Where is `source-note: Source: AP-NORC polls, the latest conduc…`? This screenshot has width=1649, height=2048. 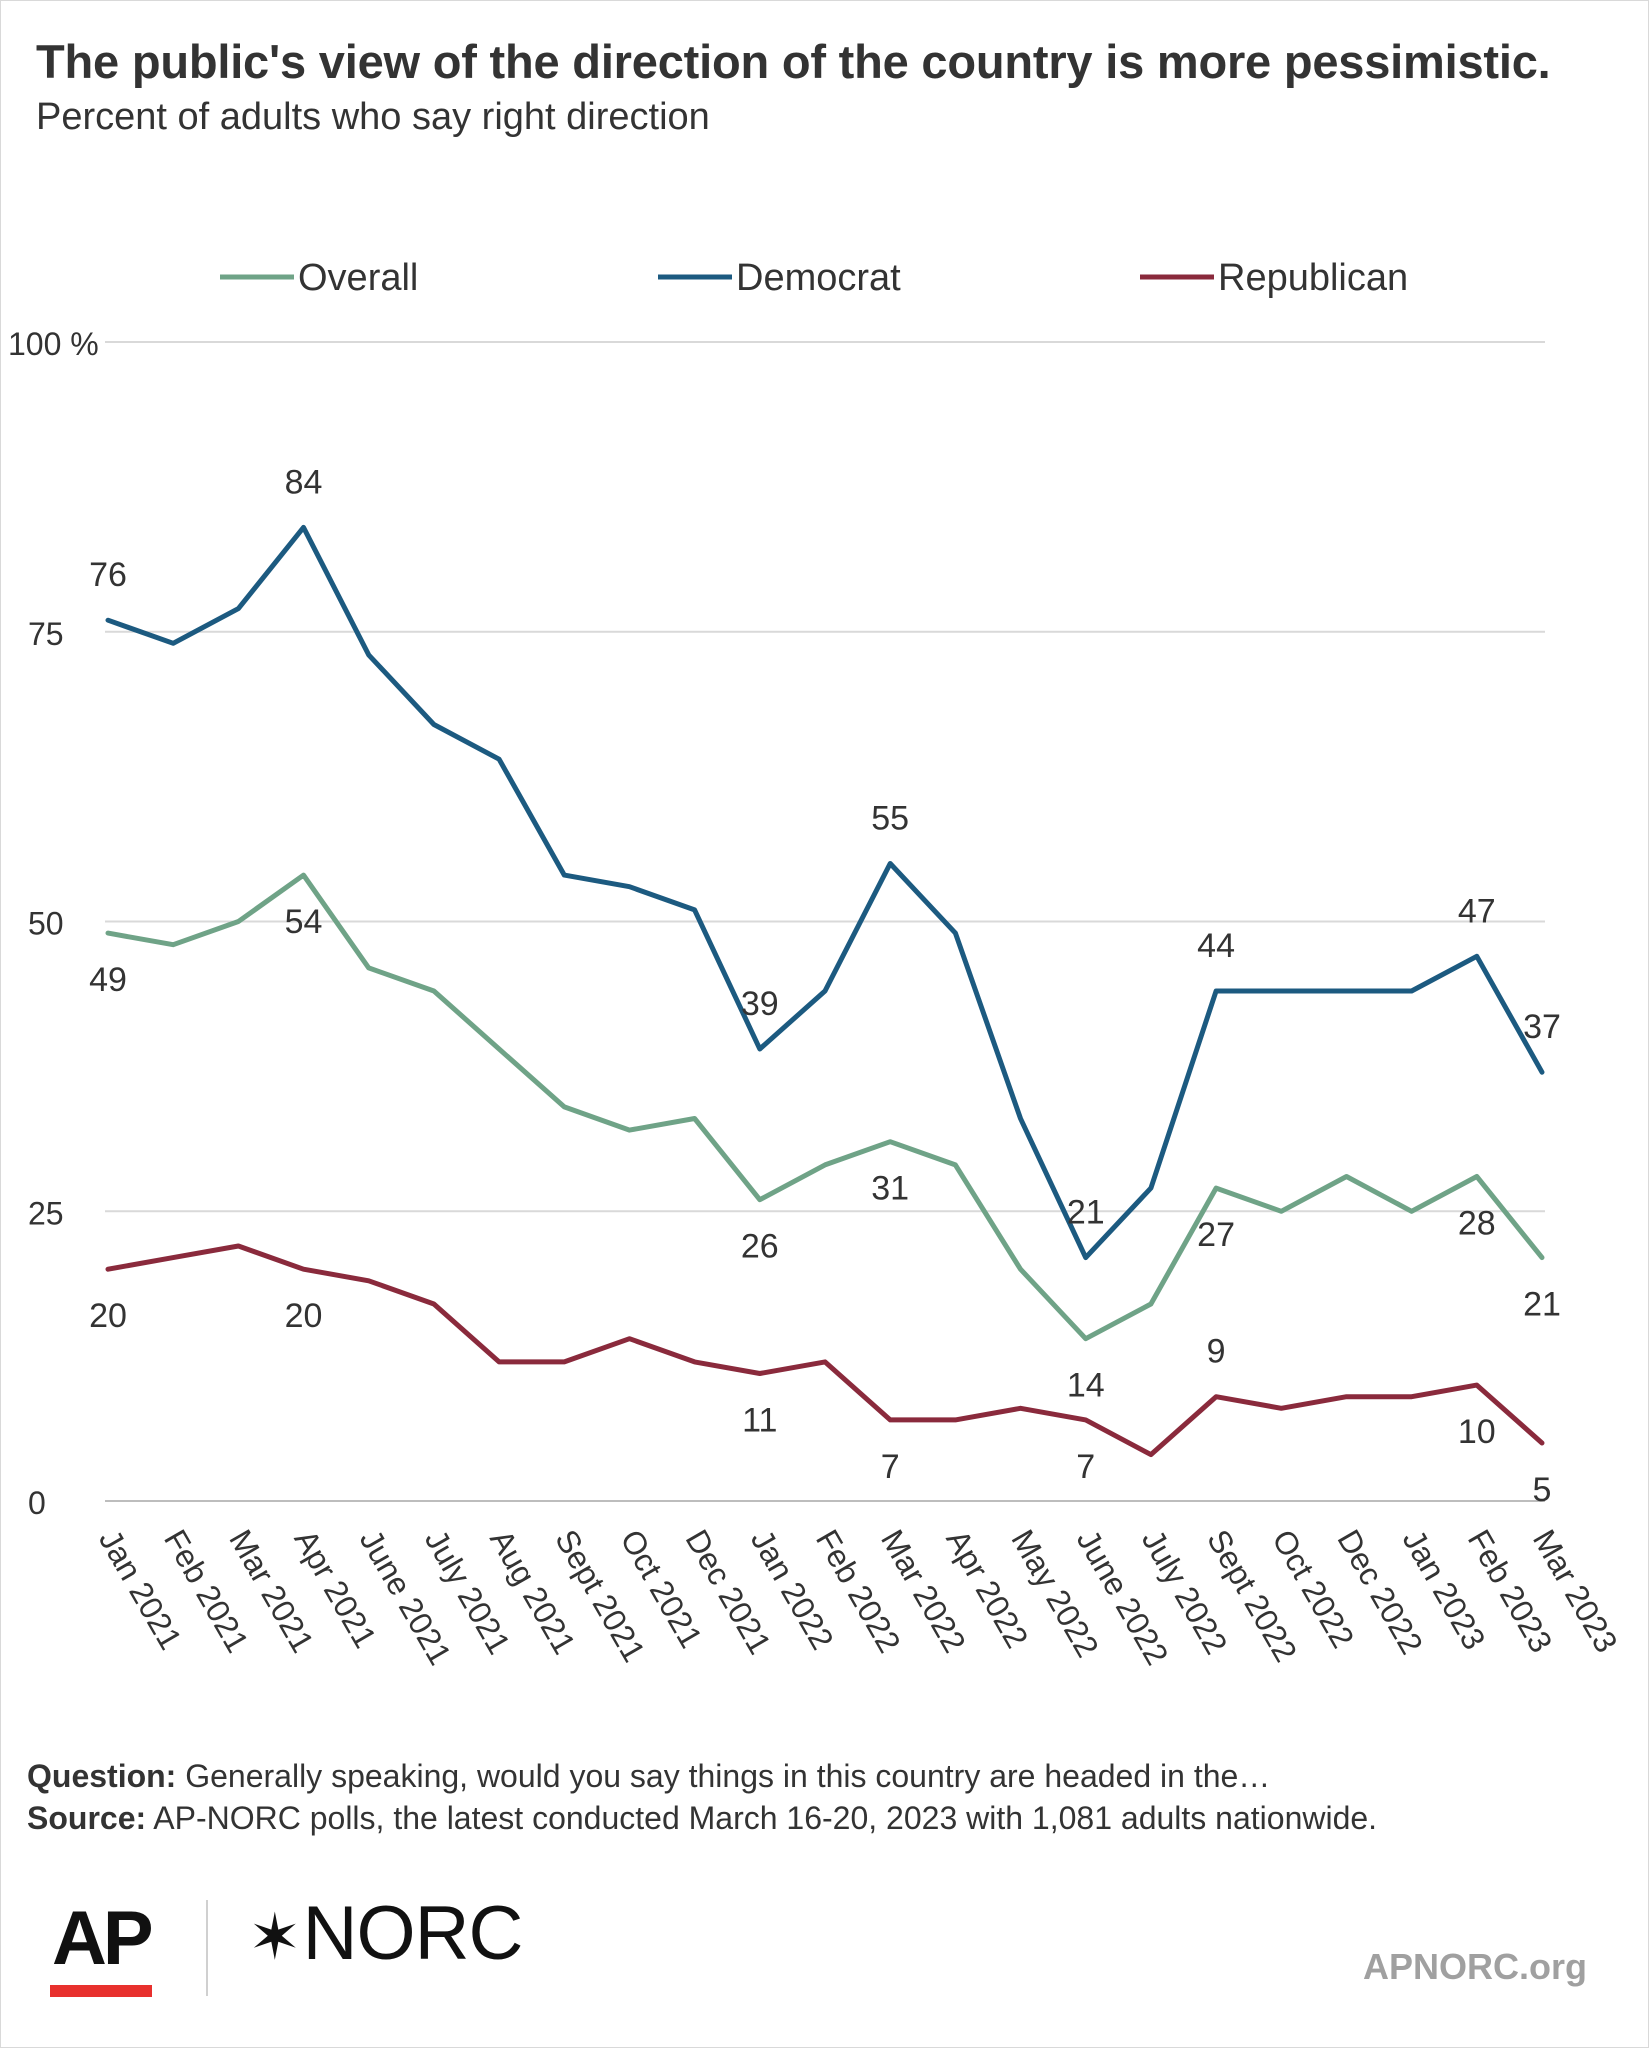
source-note: Source: AP-NORC polls, the latest conduc… is located at coordinates (702, 1818).